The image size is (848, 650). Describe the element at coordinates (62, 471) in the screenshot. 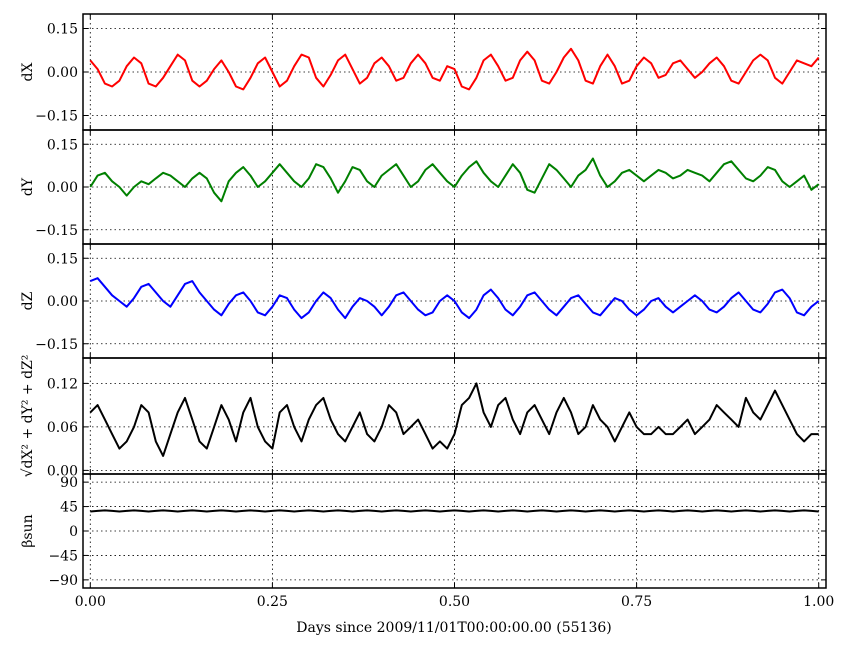

I see `ytick-label-norm-2: 0.00` at that location.